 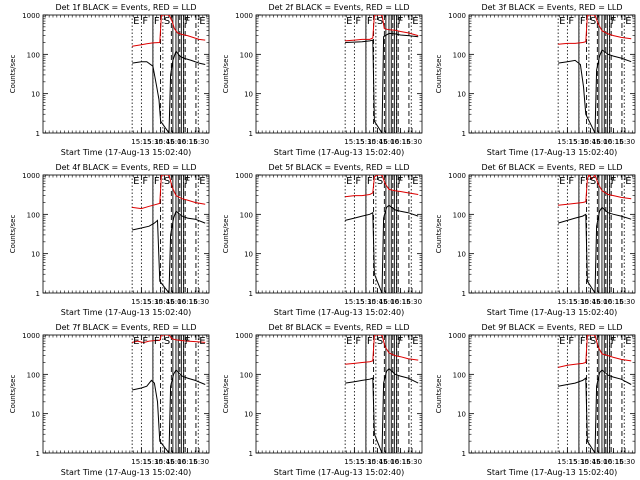 What do you see at coordinates (125, 167) in the screenshot?
I see `panel-title: Det 4f BLACK = Events, RED = LLD` at bounding box center [125, 167].